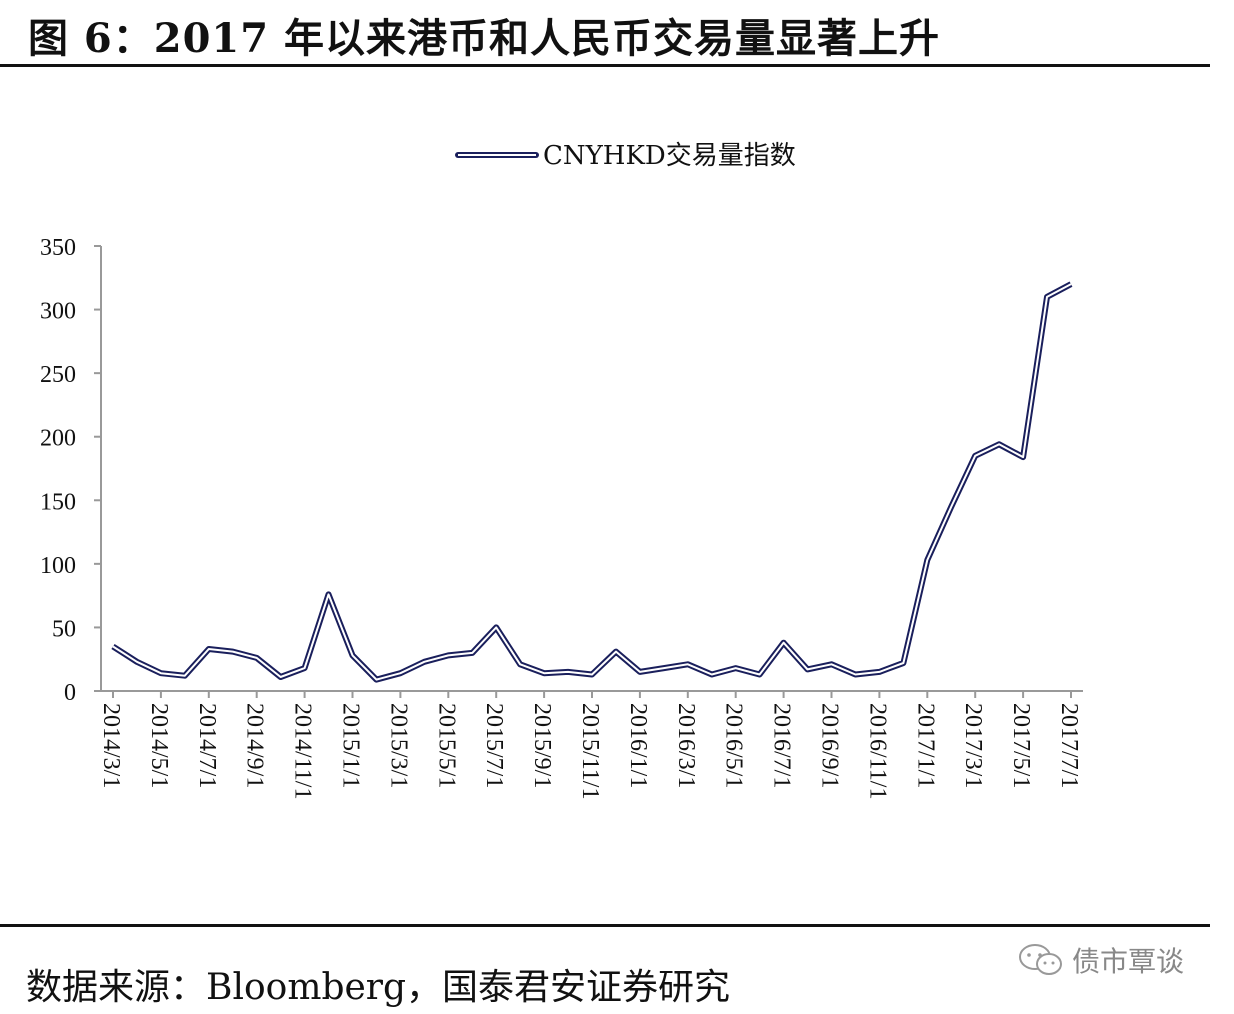 This screenshot has height=1014, width=1234. Describe the element at coordinates (734, 745) in the screenshot. I see `x-tick-label: 2016/5/1` at that location.